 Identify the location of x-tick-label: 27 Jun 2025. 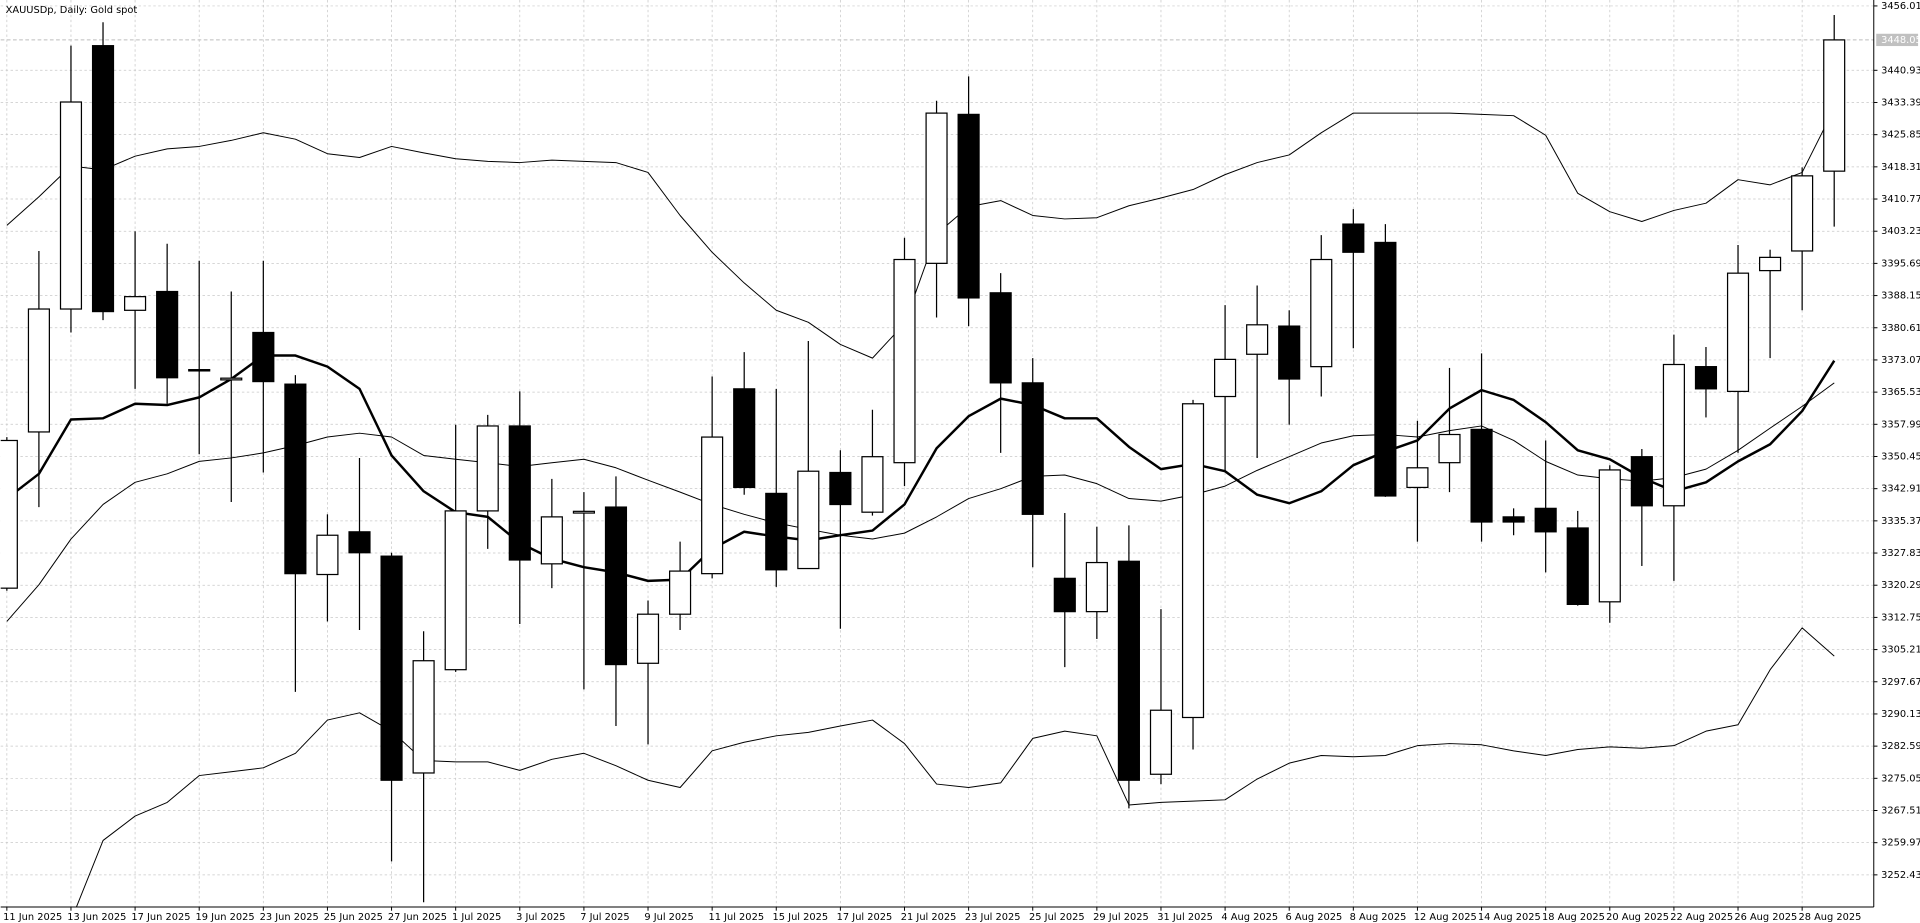
(417, 917).